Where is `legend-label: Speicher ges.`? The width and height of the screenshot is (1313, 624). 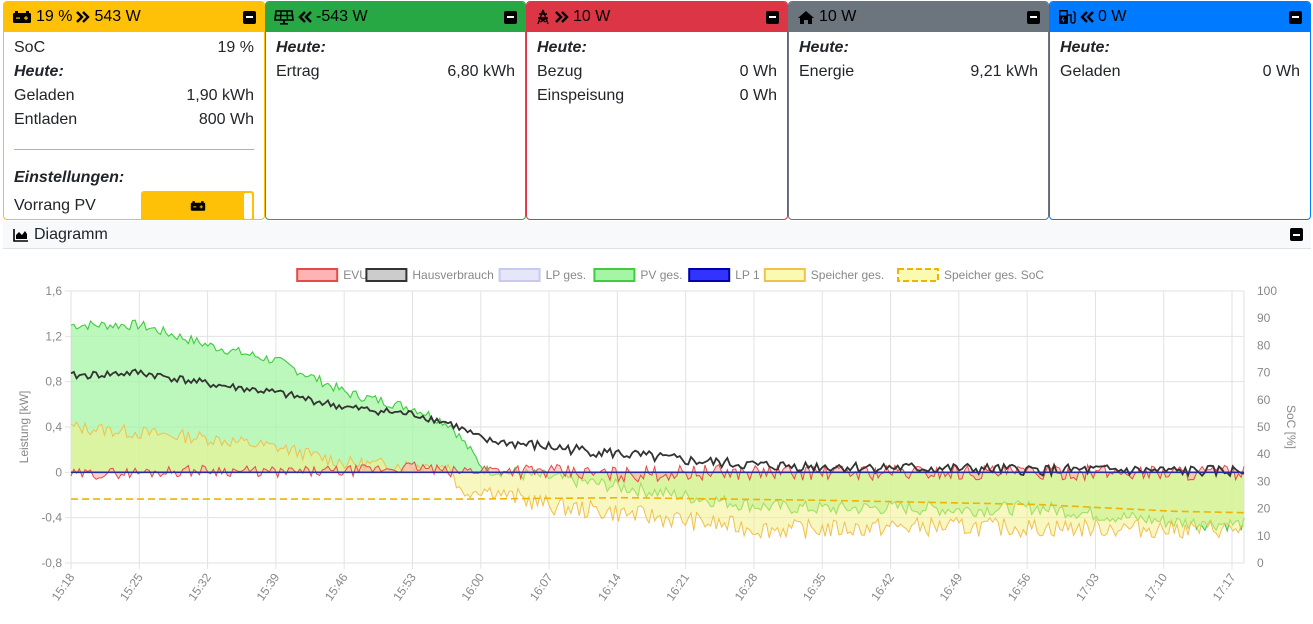 legend-label: Speicher ges. is located at coordinates (847, 275).